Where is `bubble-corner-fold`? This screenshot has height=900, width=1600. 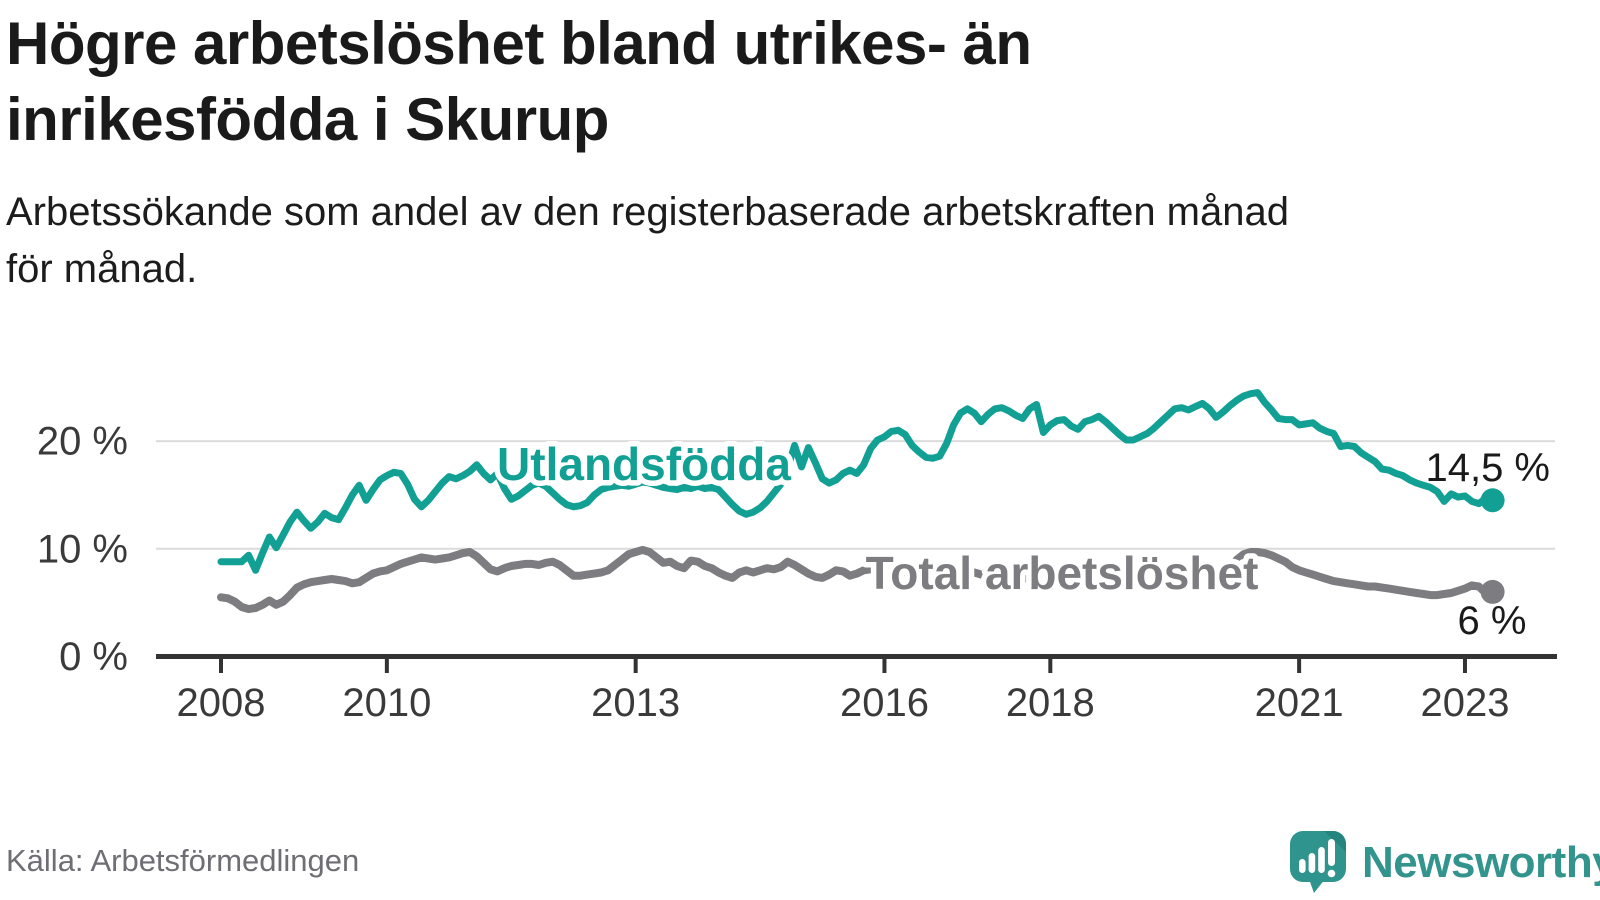
bubble-corner-fold is located at coordinates (1335, 841).